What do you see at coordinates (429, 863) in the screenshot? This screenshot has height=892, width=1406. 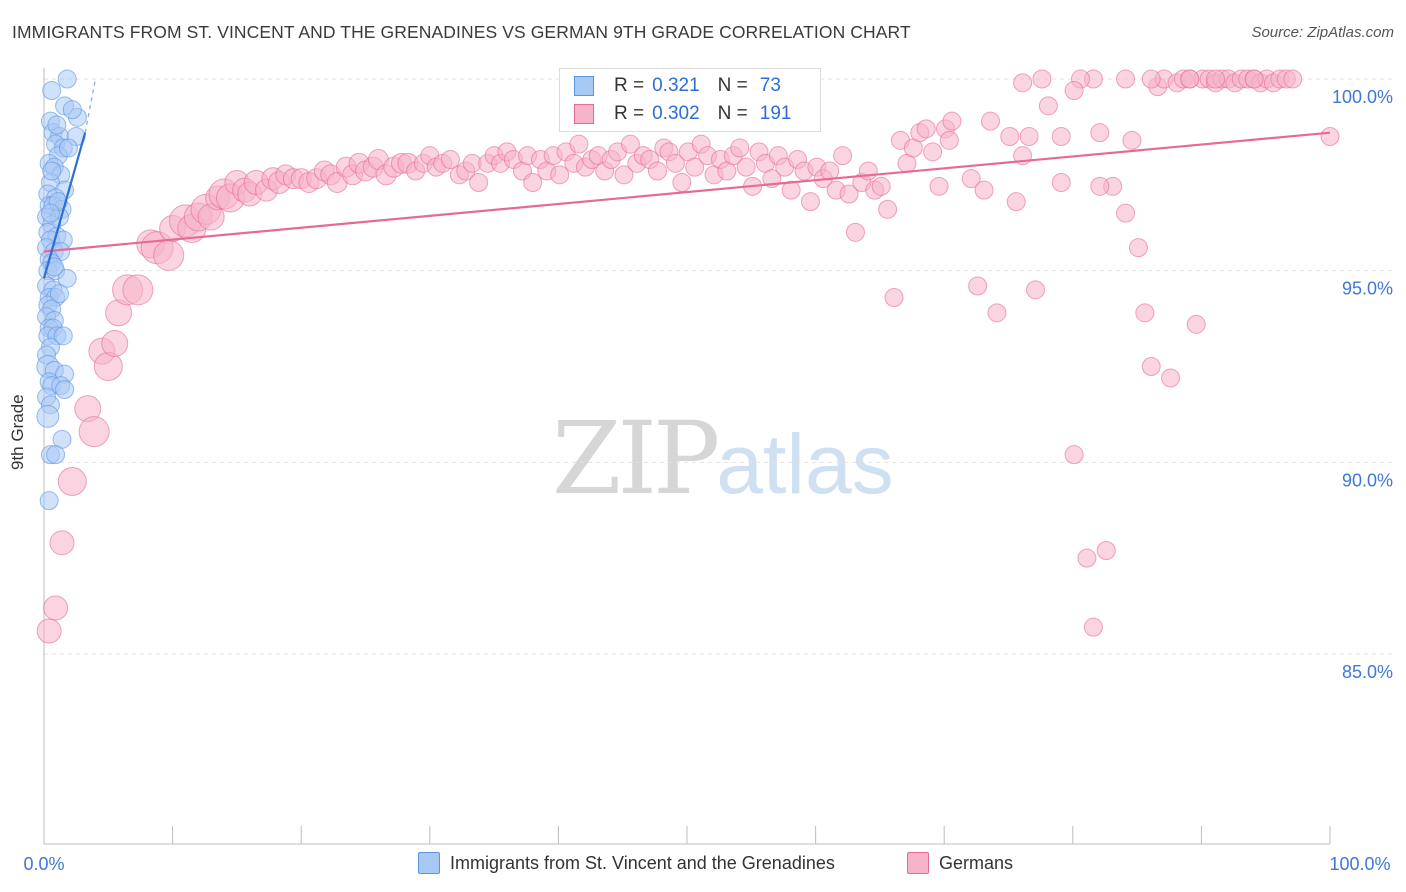 I see `legend-swatch-blue` at bounding box center [429, 863].